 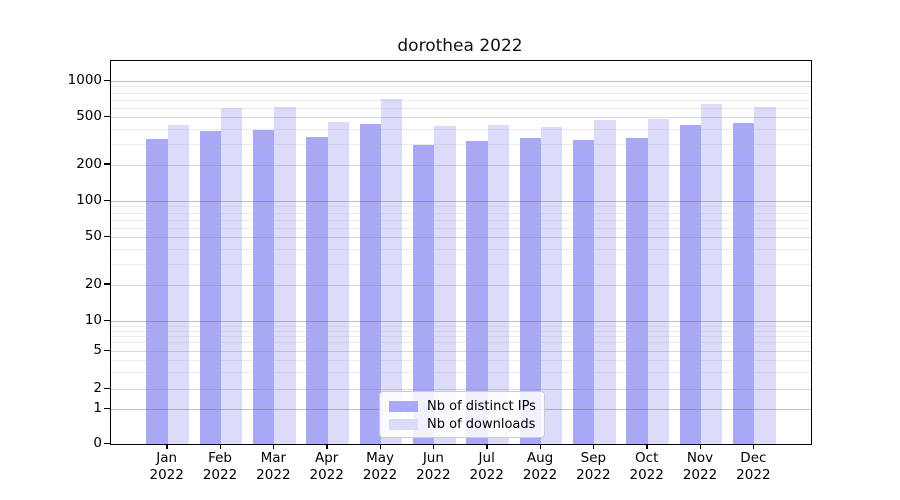 I want to click on bar-downloads-mar, so click(x=285, y=275).